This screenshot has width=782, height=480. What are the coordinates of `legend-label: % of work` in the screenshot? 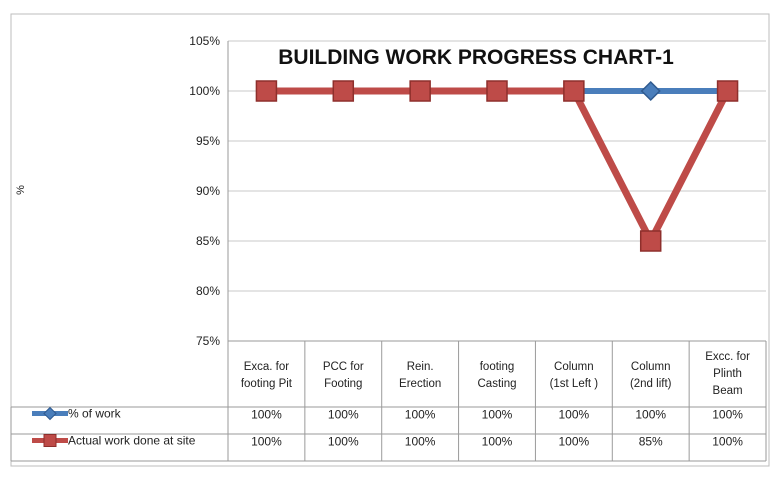 It's located at (95, 414).